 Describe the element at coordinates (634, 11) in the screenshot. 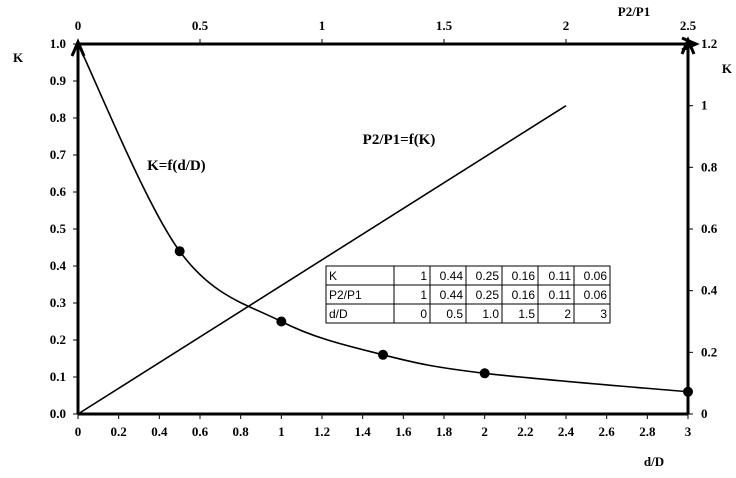

I see `top-axis-label: P2/P1` at that location.